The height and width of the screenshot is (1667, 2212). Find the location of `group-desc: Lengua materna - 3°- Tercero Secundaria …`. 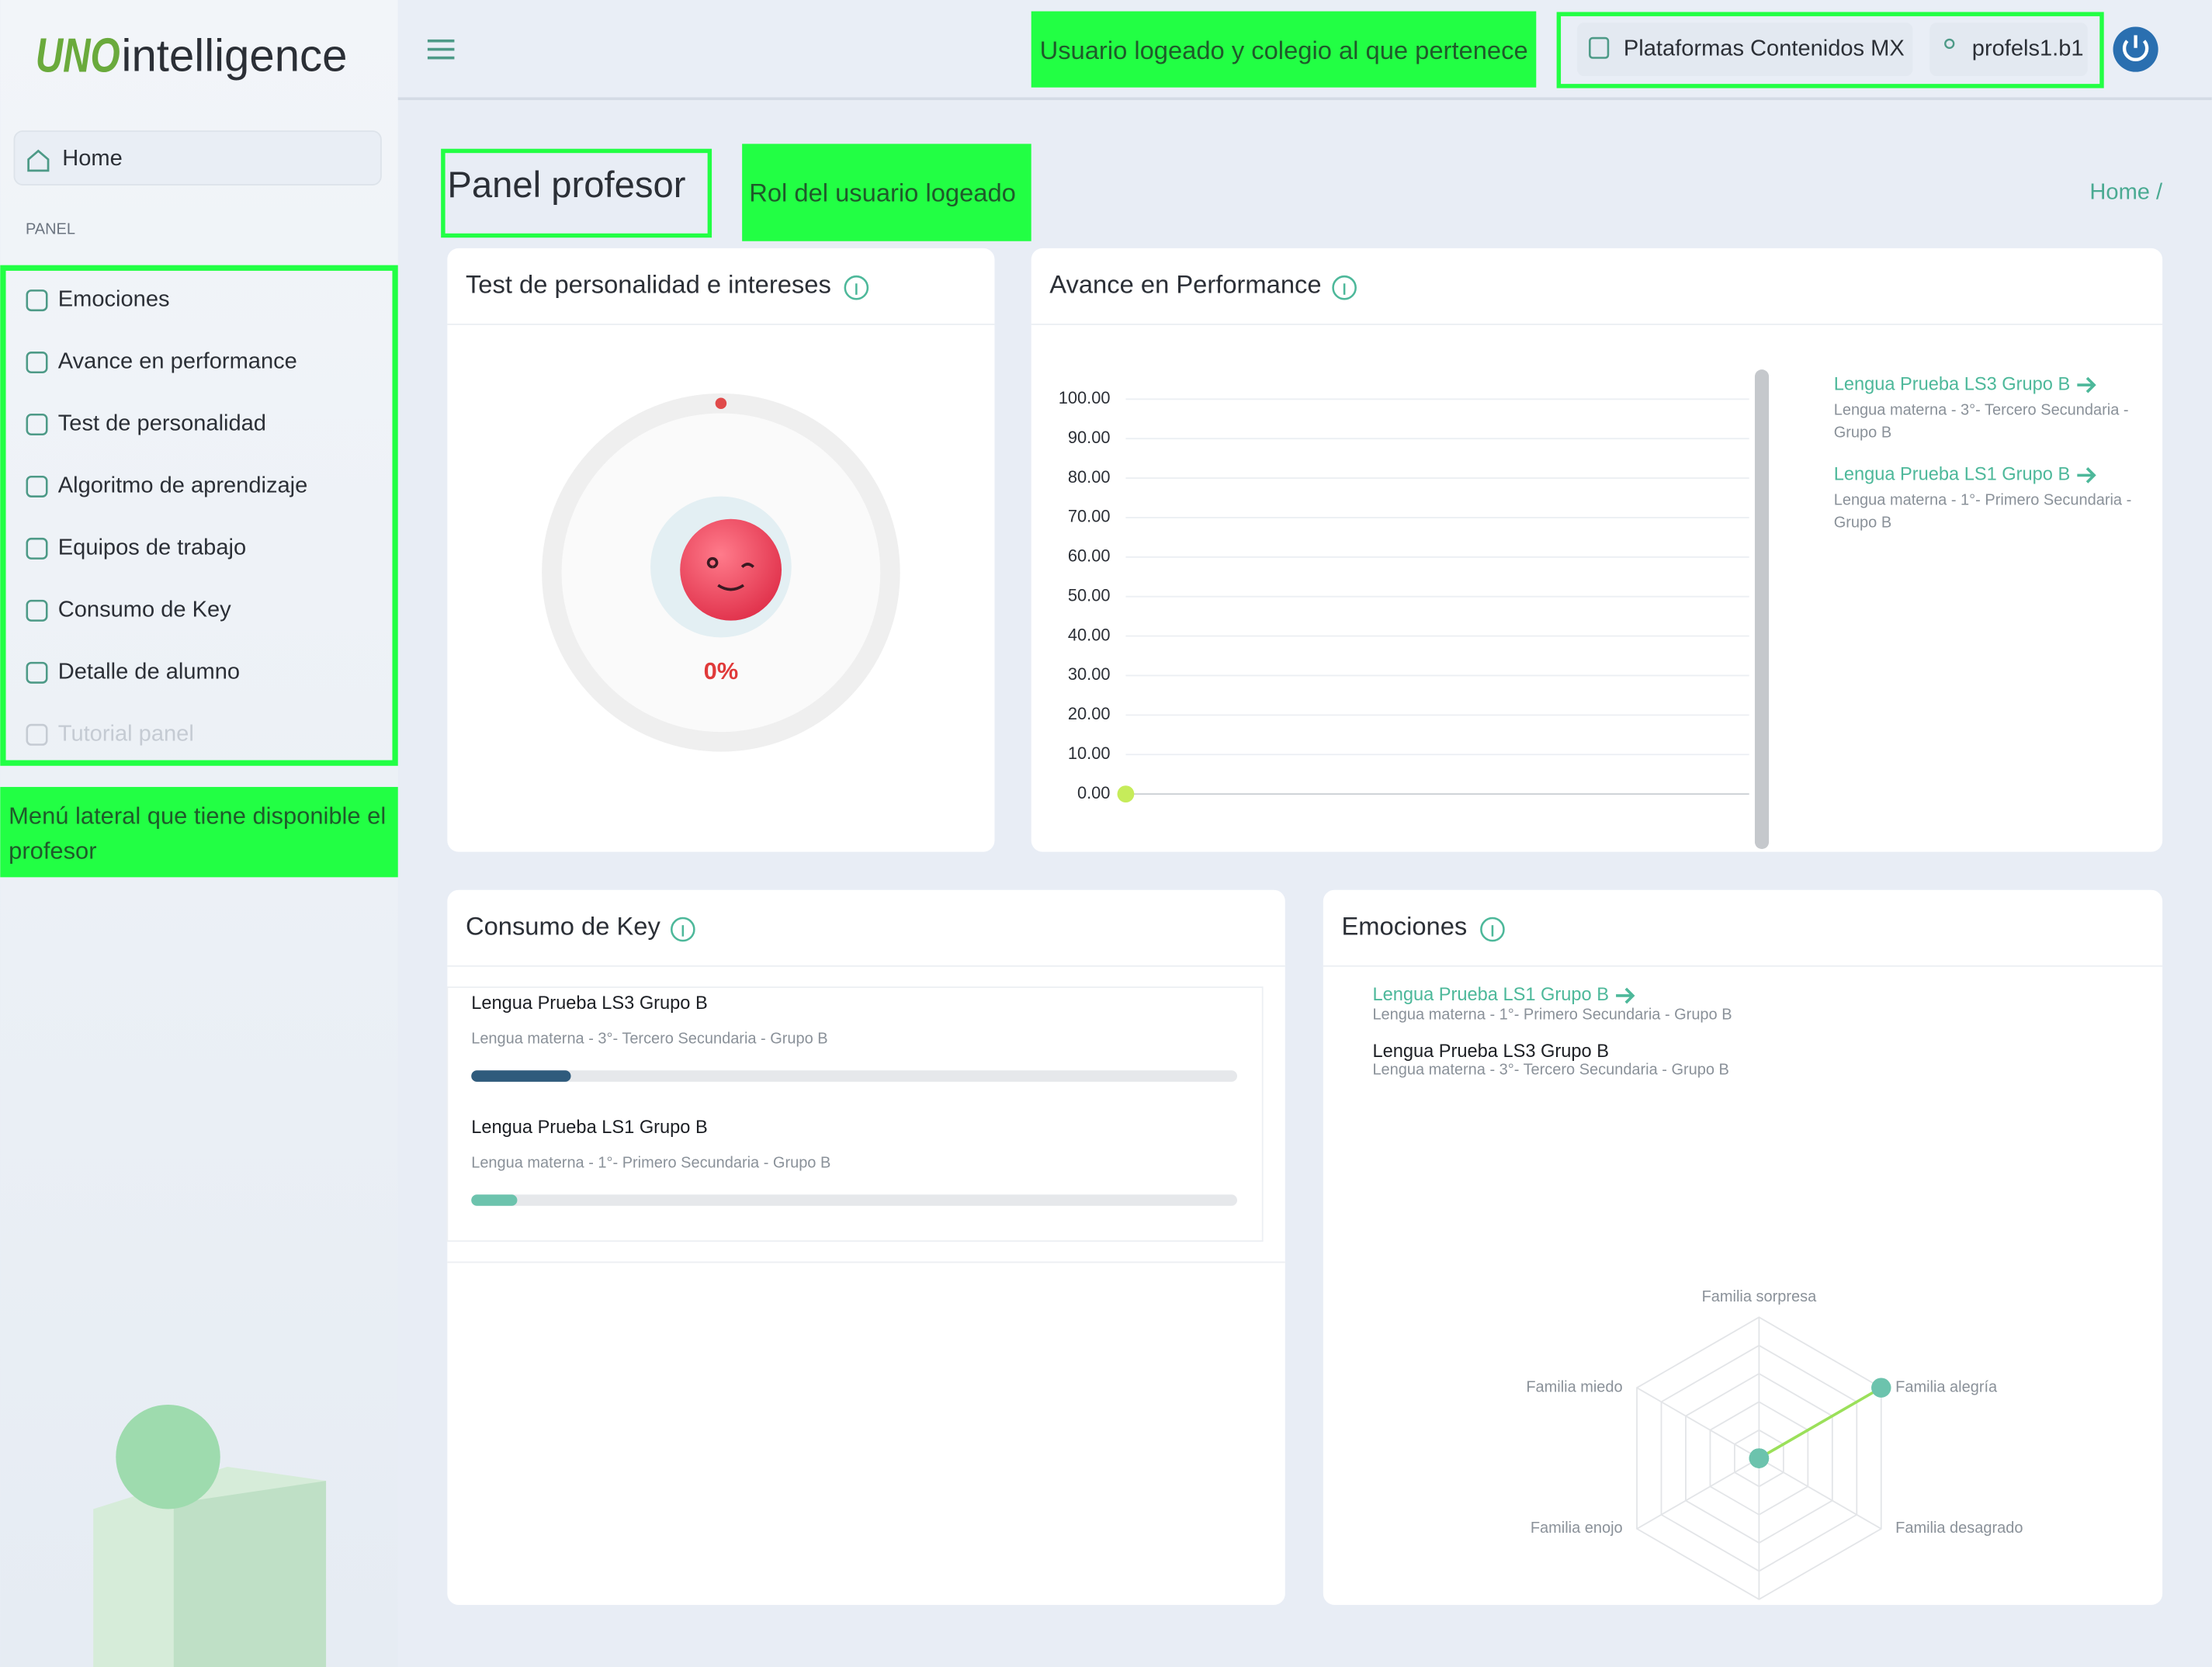

group-desc: Lengua materna - 3°- Tercero Secundaria … is located at coordinates (1550, 1070).